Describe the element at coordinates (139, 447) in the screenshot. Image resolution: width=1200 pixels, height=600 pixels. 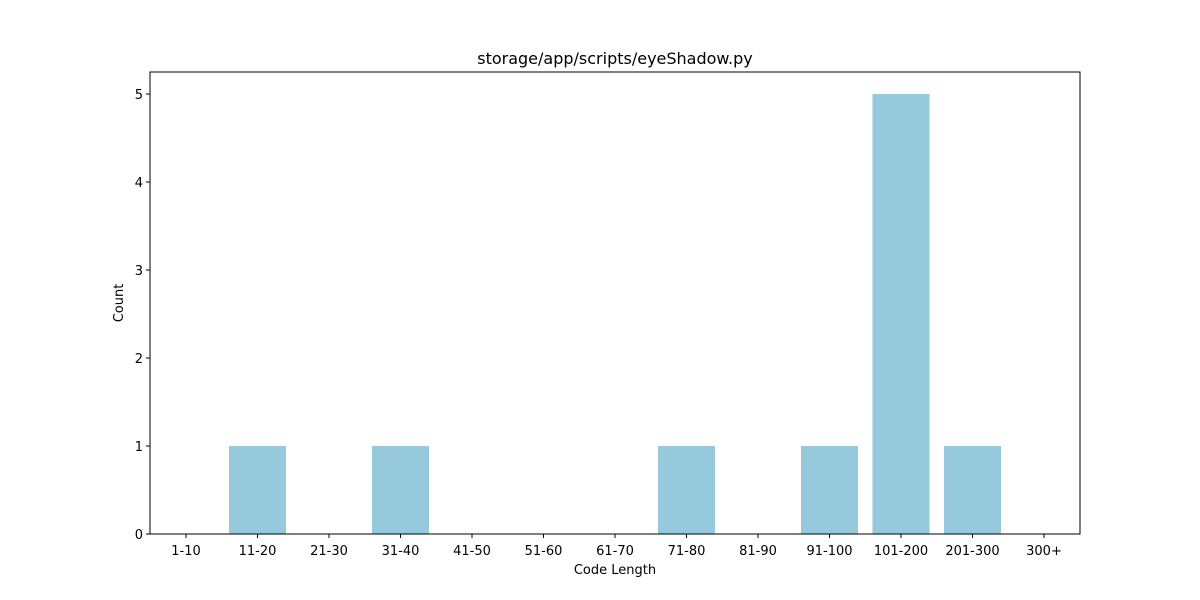
I see `y-tick-label: 1` at that location.